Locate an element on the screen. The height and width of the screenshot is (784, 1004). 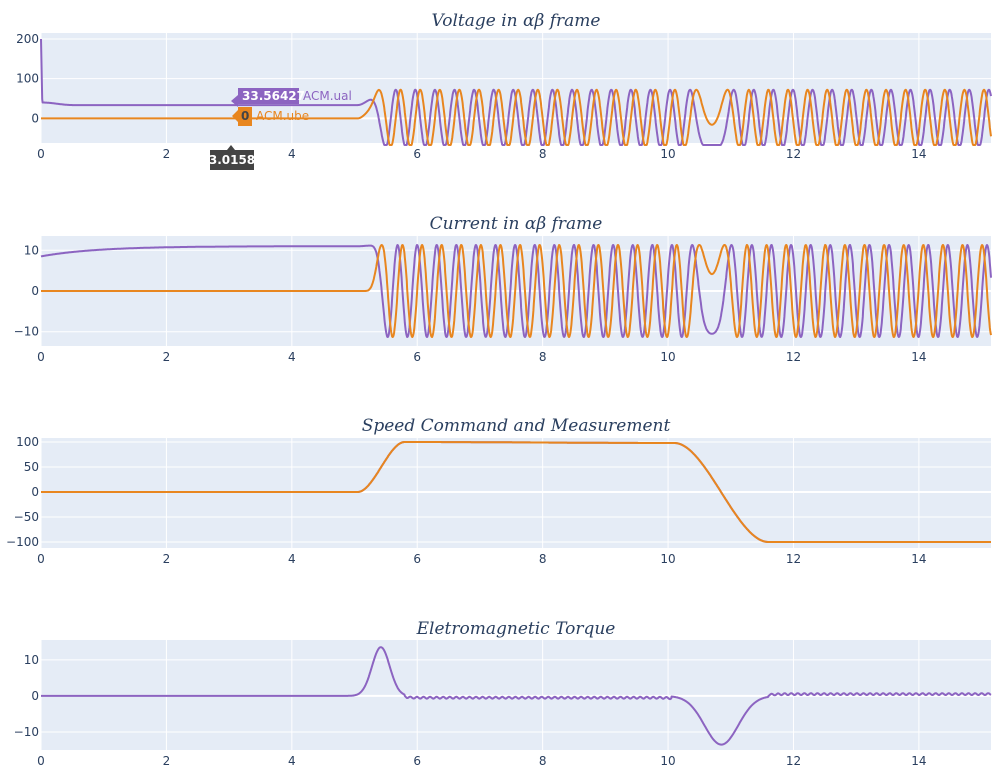
tick-labels: 0 2 4 6 8 10 12 14 200 100 0 is located at coordinates (471, 96).